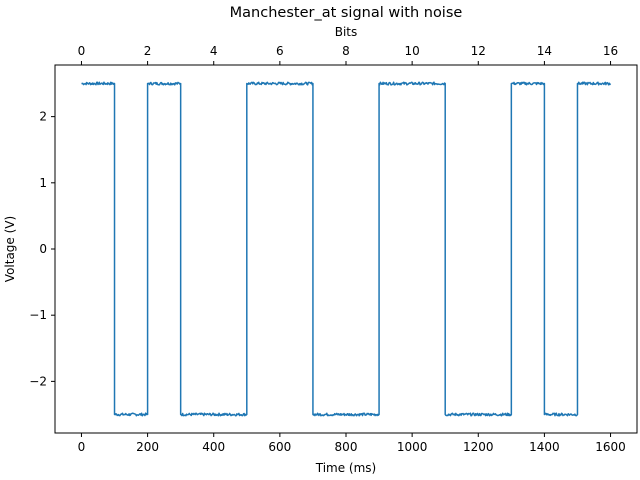 The image size is (640, 480). What do you see at coordinates (279, 447) in the screenshot?
I see `x-tick-label: 600` at bounding box center [279, 447].